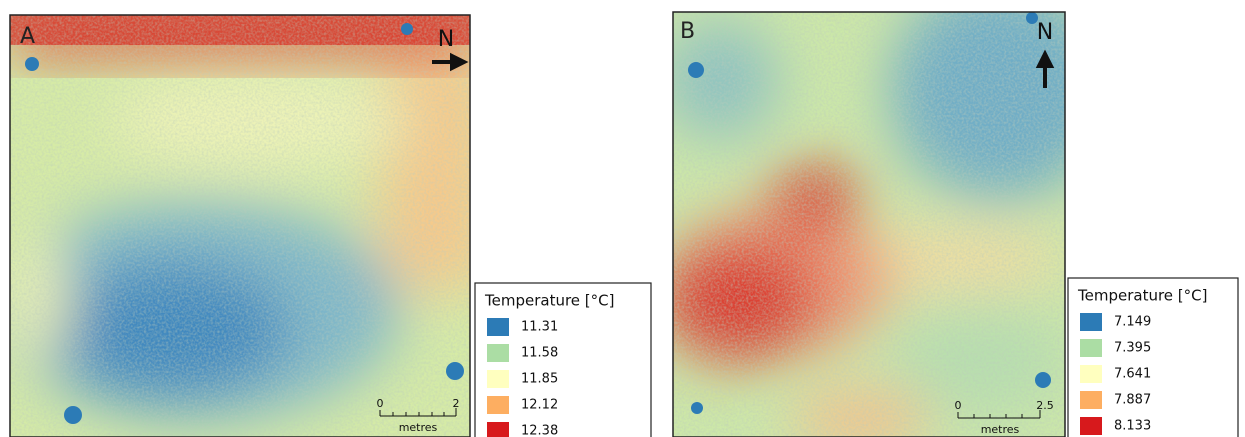 The image size is (1245, 437). Describe the element at coordinates (1045, 405) in the screenshot. I see `scale-tick: 2.5` at that location.